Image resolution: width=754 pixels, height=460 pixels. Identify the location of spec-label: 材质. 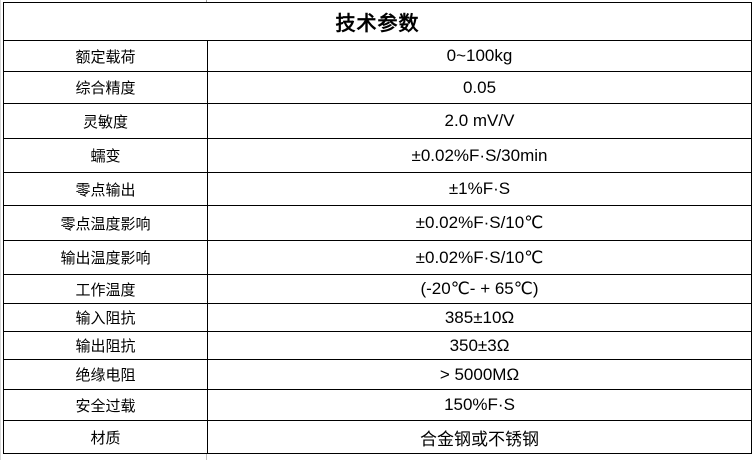
(106, 437).